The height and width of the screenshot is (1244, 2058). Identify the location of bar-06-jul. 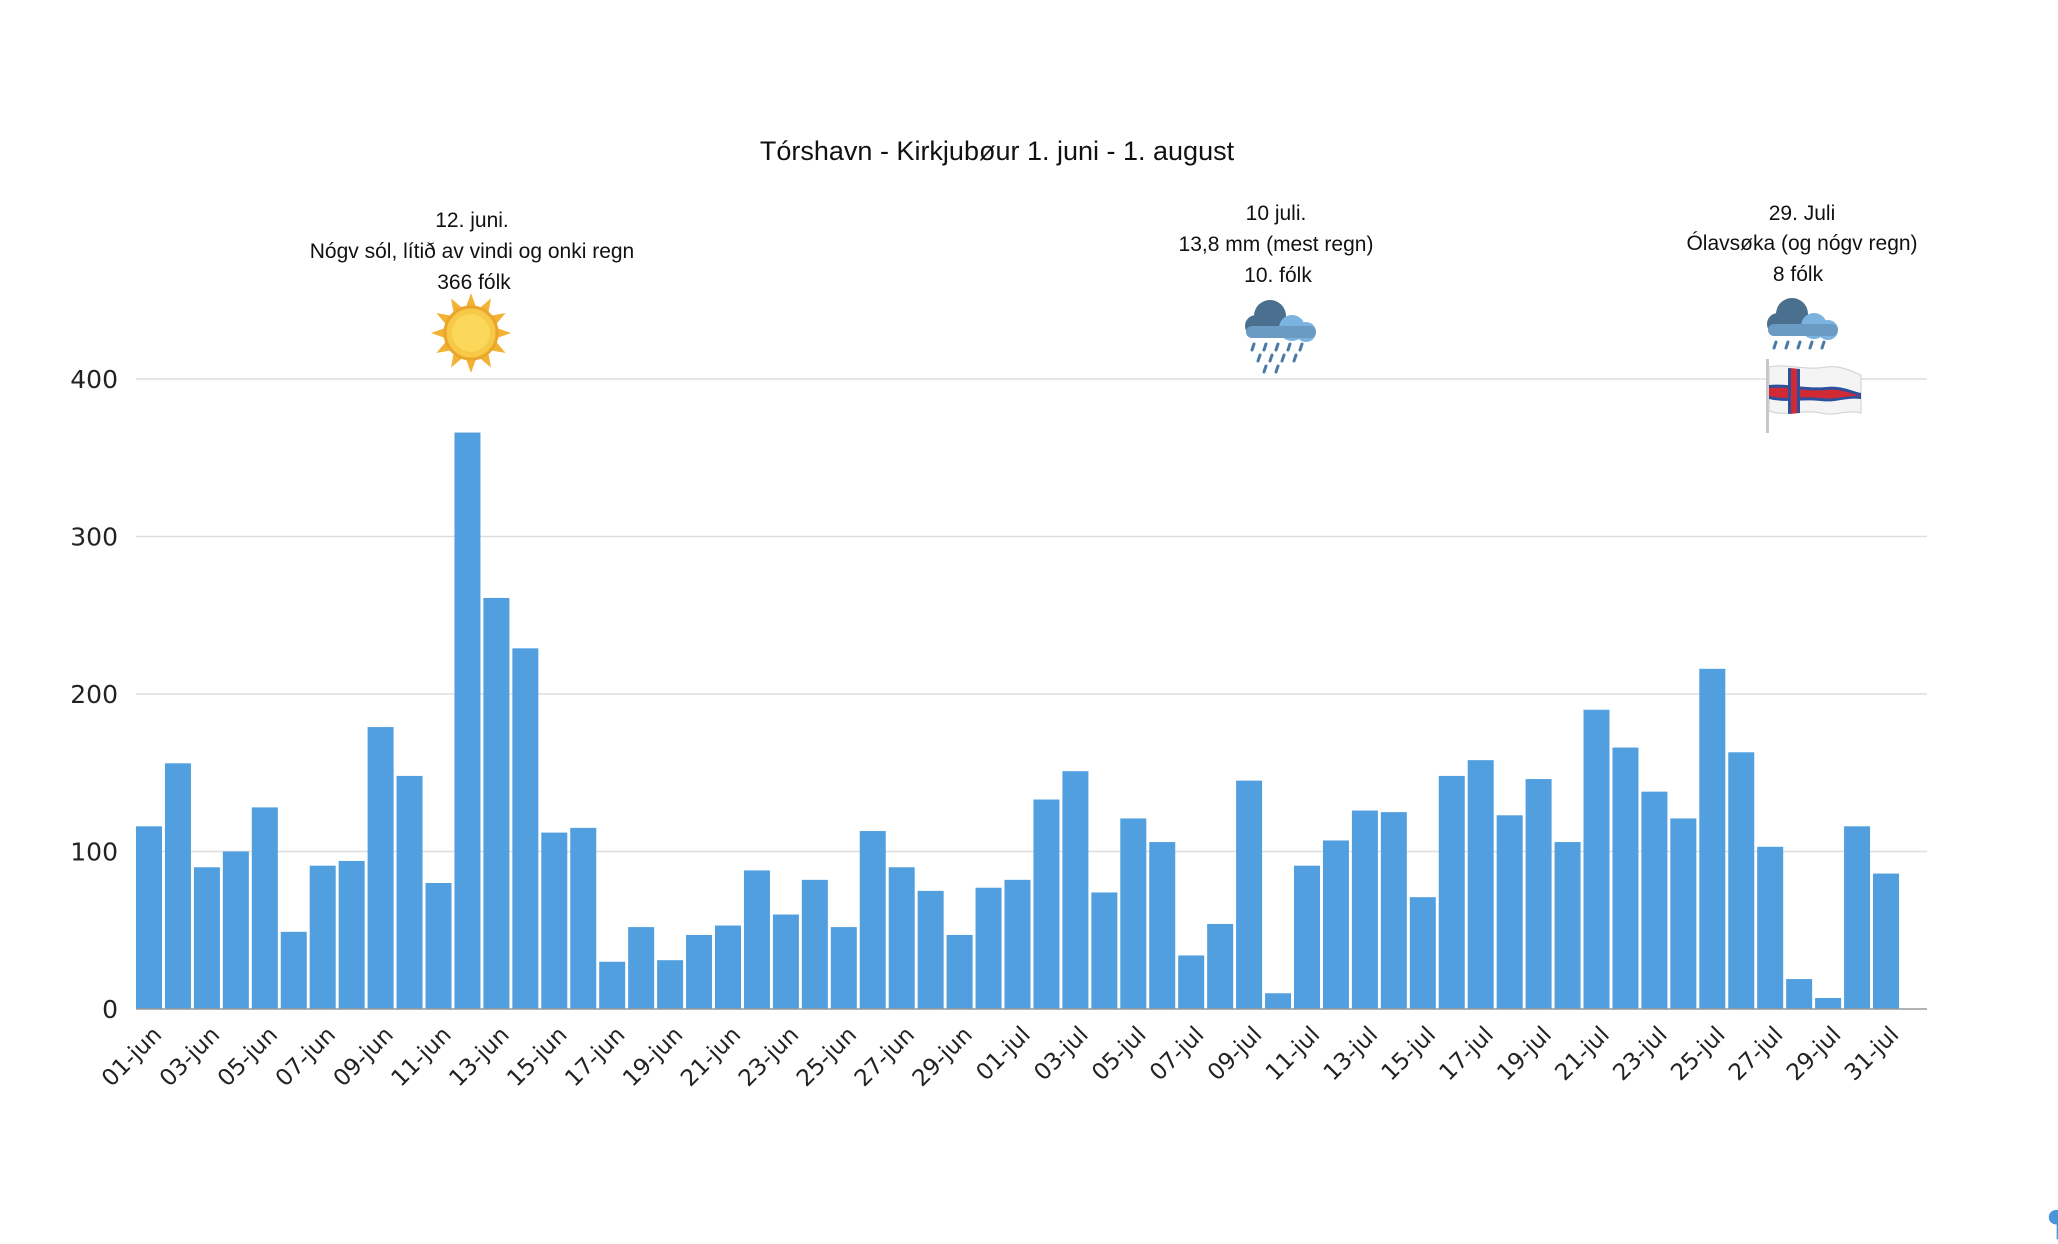
(1162, 925).